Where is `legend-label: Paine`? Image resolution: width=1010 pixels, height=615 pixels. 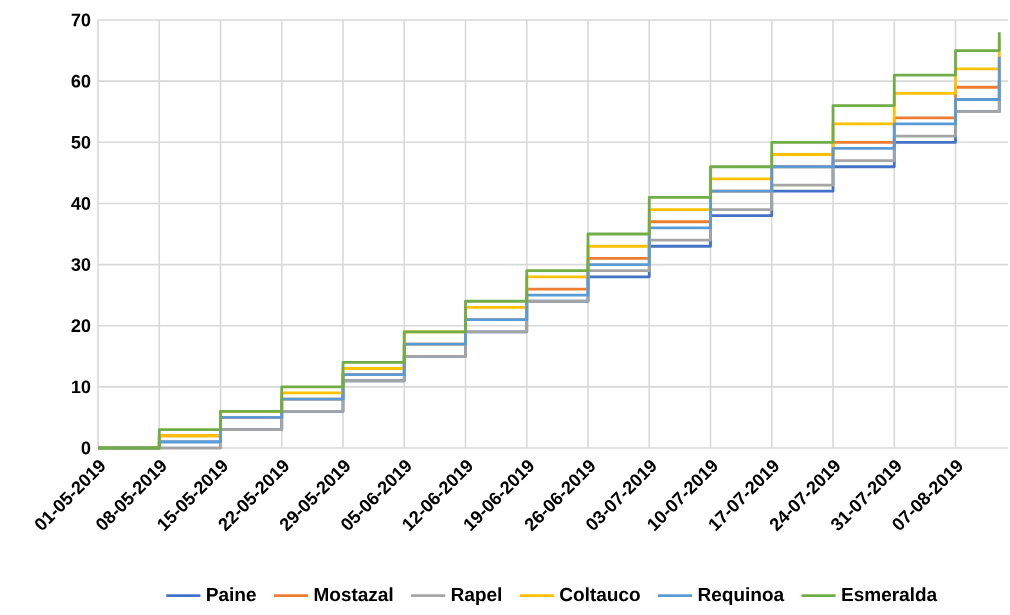 legend-label: Paine is located at coordinates (231, 594).